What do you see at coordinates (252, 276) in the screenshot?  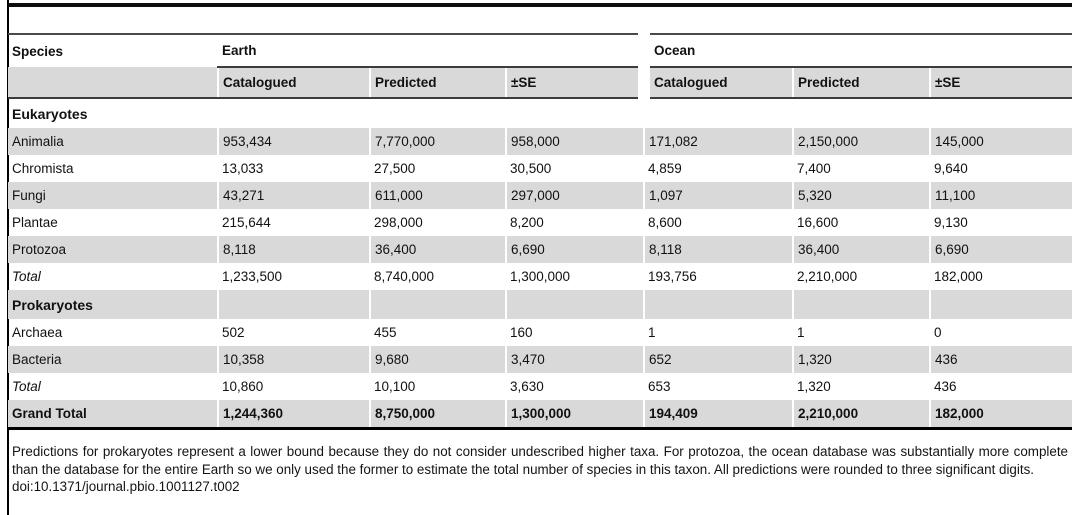 I see `cell-earth-catalogued: 1,233,500` at bounding box center [252, 276].